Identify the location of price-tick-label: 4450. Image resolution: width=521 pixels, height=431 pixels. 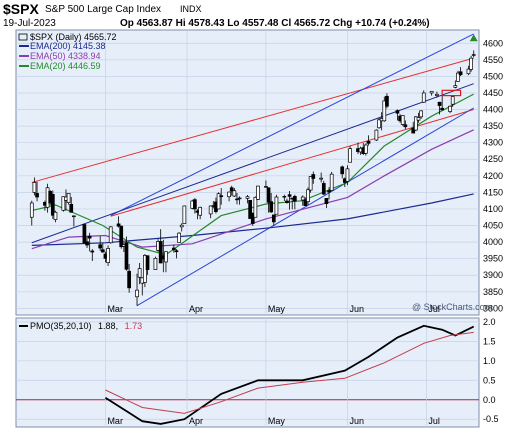
(493, 93).